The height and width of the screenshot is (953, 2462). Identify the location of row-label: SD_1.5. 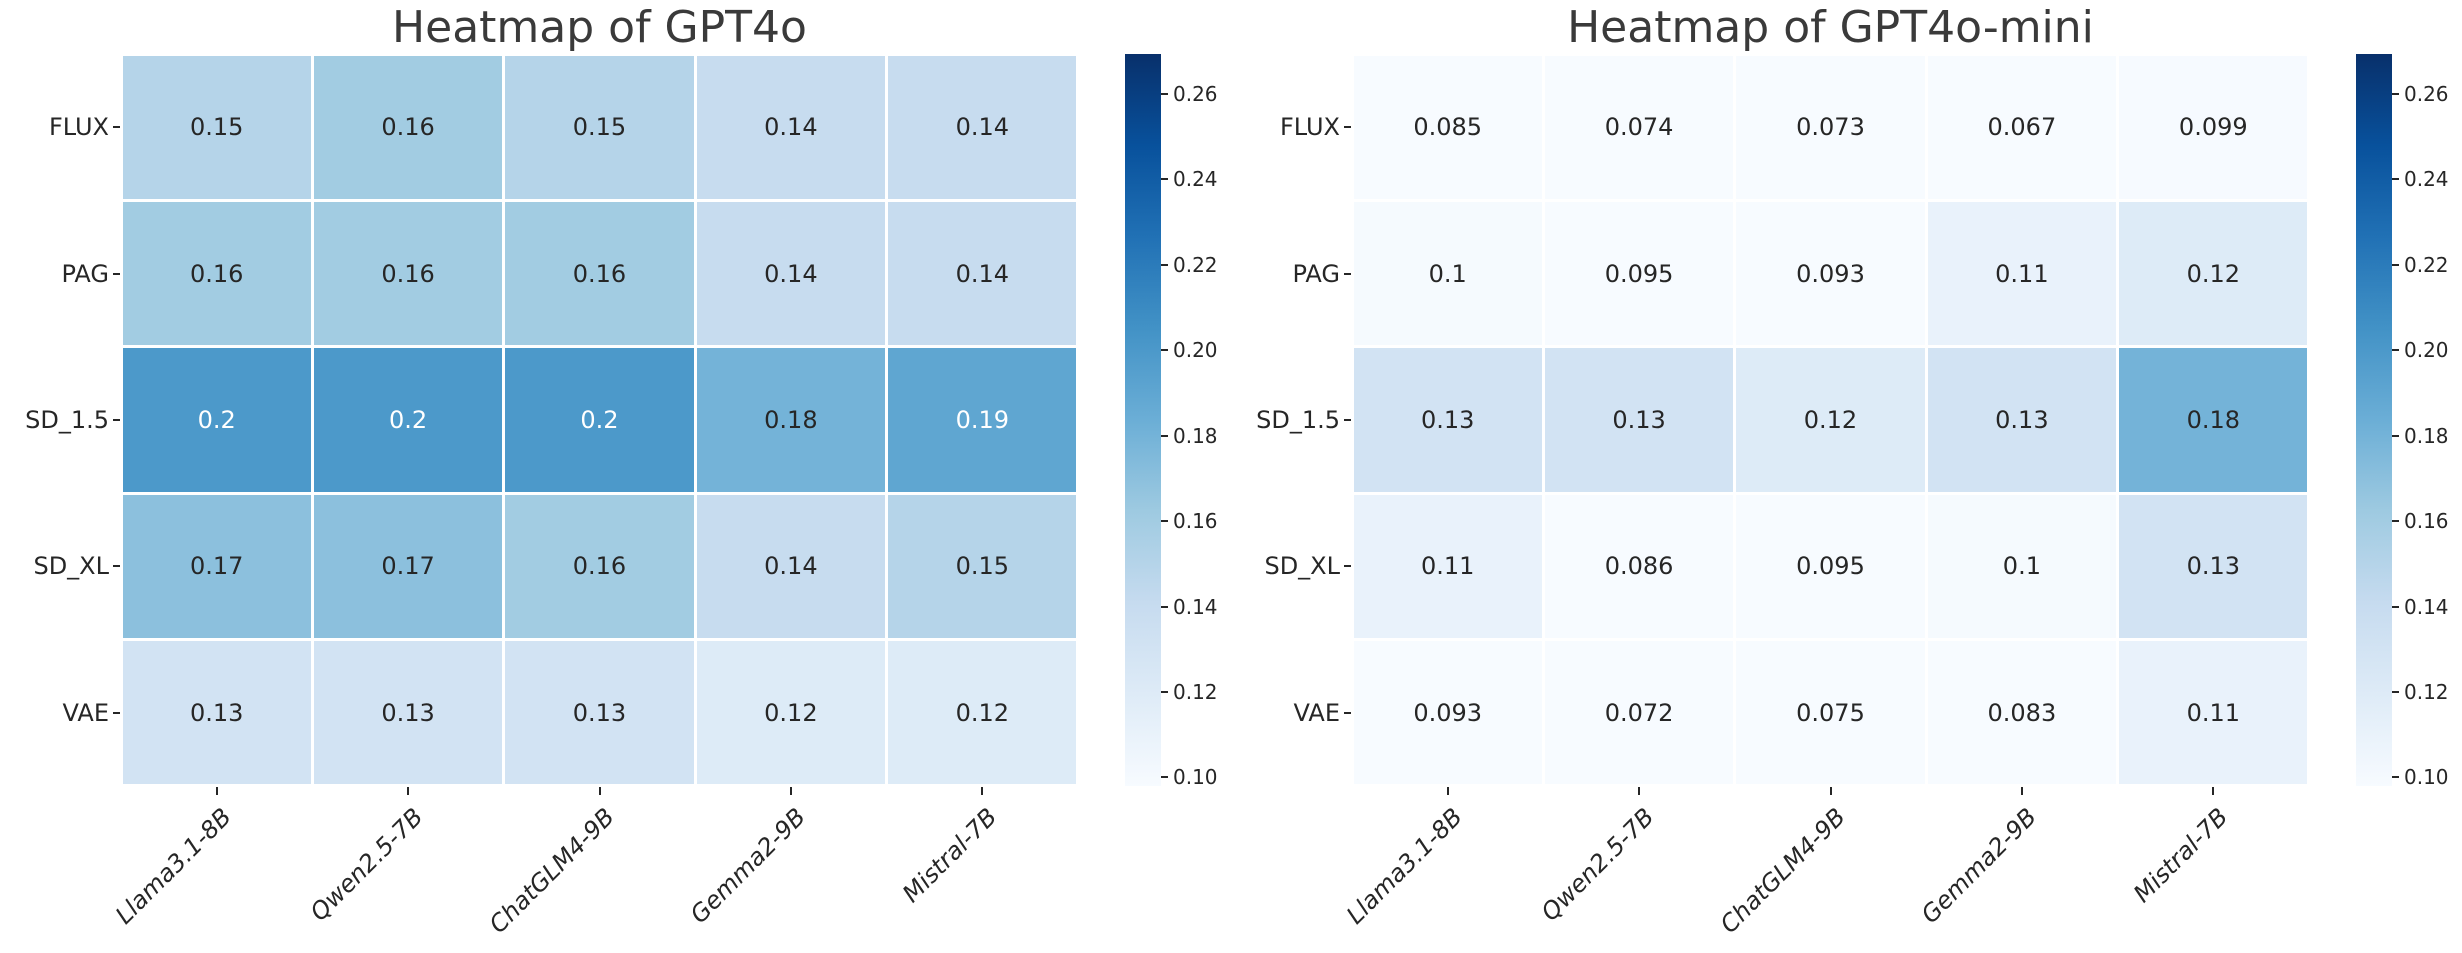
(1298, 419).